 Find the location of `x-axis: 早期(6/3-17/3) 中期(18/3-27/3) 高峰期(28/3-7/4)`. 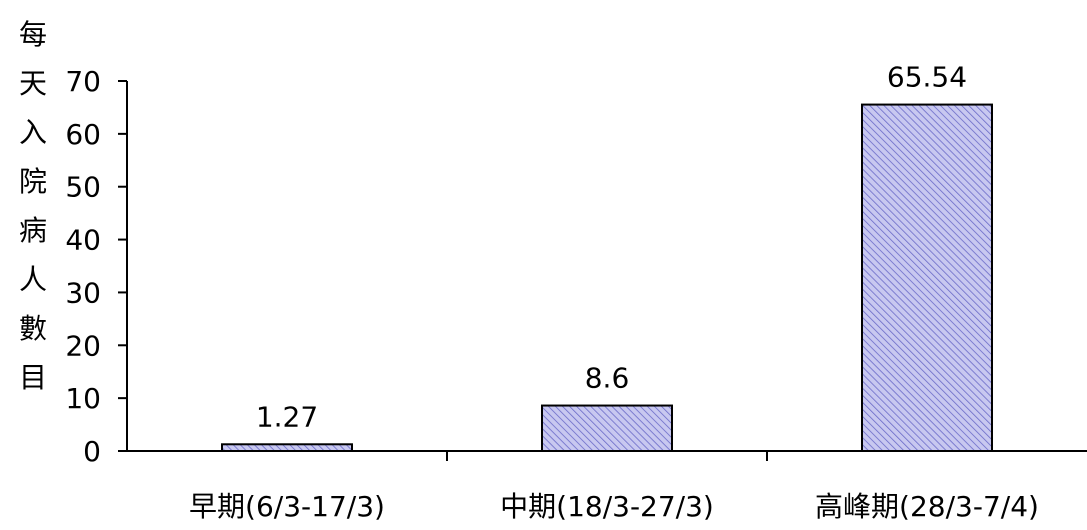

x-axis: 早期(6/3-17/3) 中期(18/3-27/3) 高峰期(28/3-7/4) is located at coordinates (607, 486).